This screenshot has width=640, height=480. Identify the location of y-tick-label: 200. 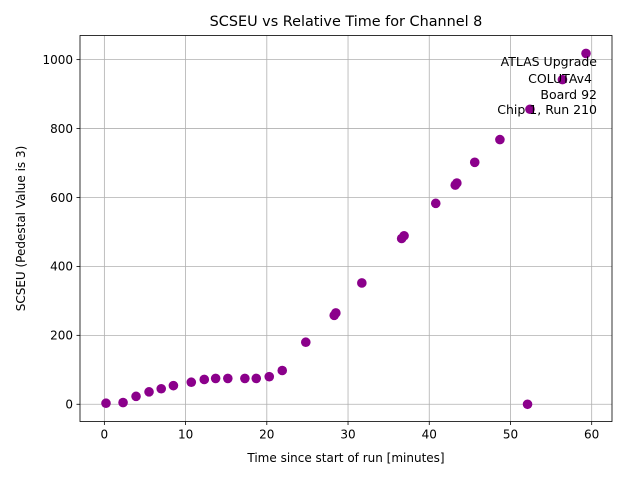
(61, 336).